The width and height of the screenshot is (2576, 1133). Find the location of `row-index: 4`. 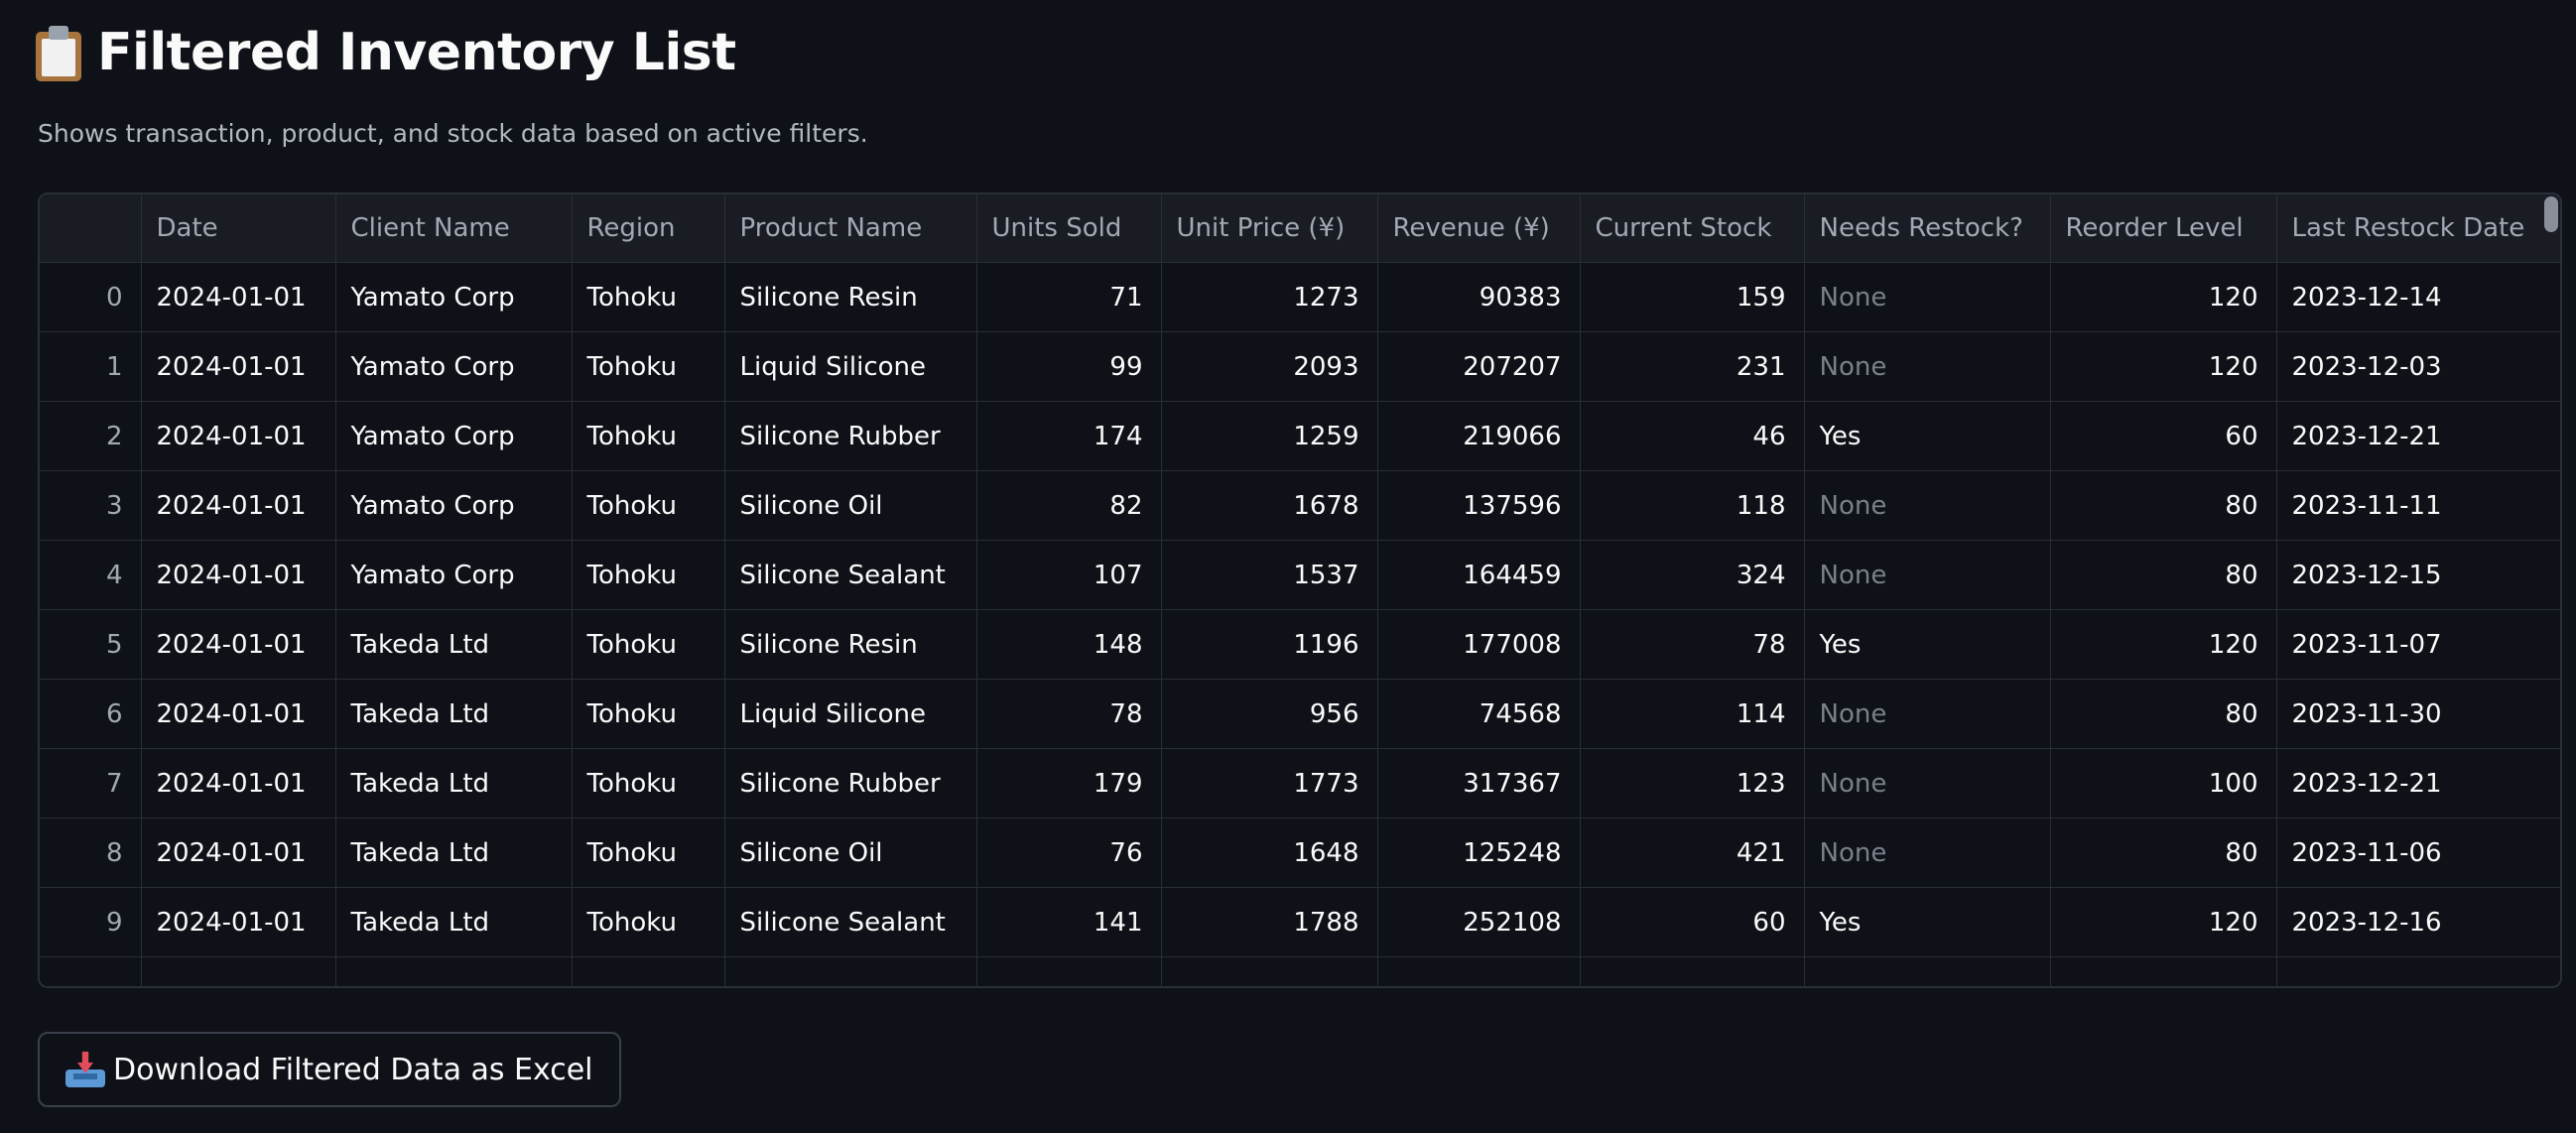

row-index: 4 is located at coordinates (91, 575).